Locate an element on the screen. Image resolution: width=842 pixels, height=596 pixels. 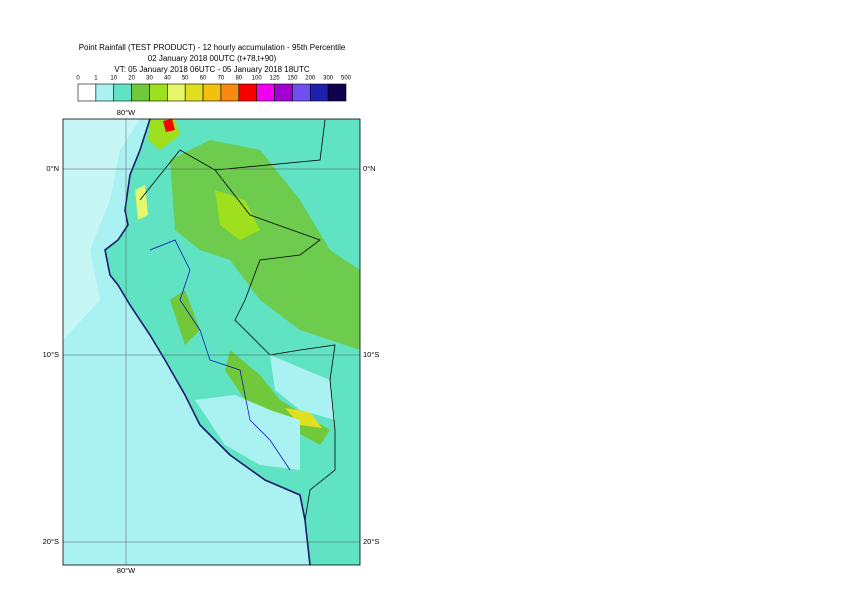
region-border is located at coordinates (220, 355).